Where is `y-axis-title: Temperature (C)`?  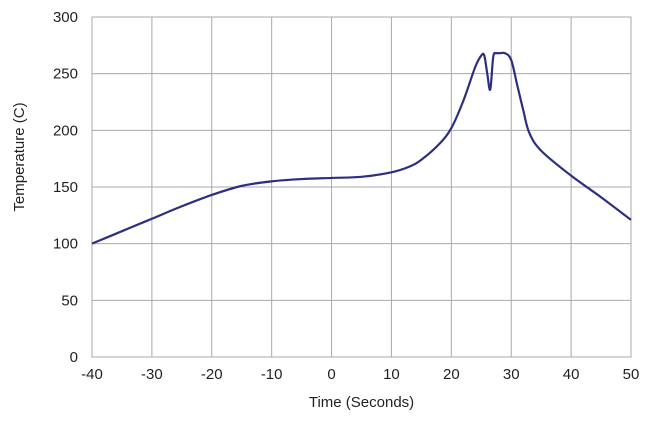
y-axis-title: Temperature (C) is located at coordinates (19, 156).